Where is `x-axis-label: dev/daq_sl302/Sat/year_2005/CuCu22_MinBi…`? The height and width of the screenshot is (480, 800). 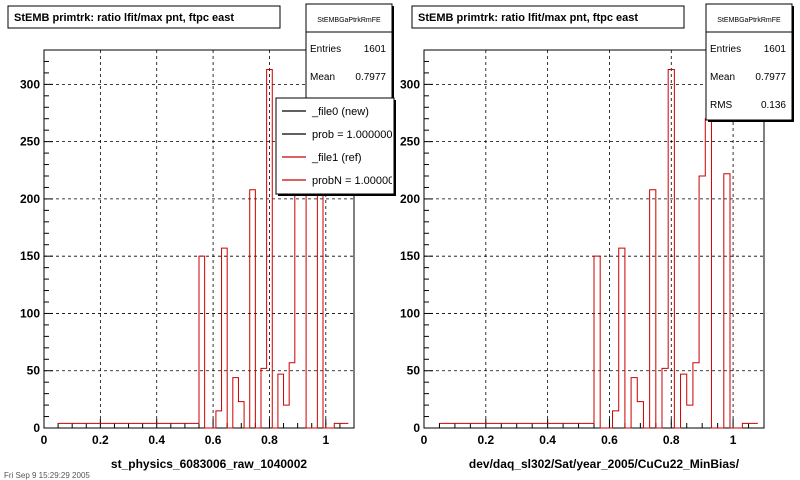
x-axis-label: dev/daq_sl302/Sat/year_2005/CuCu22_MinBi… is located at coordinates (604, 464).